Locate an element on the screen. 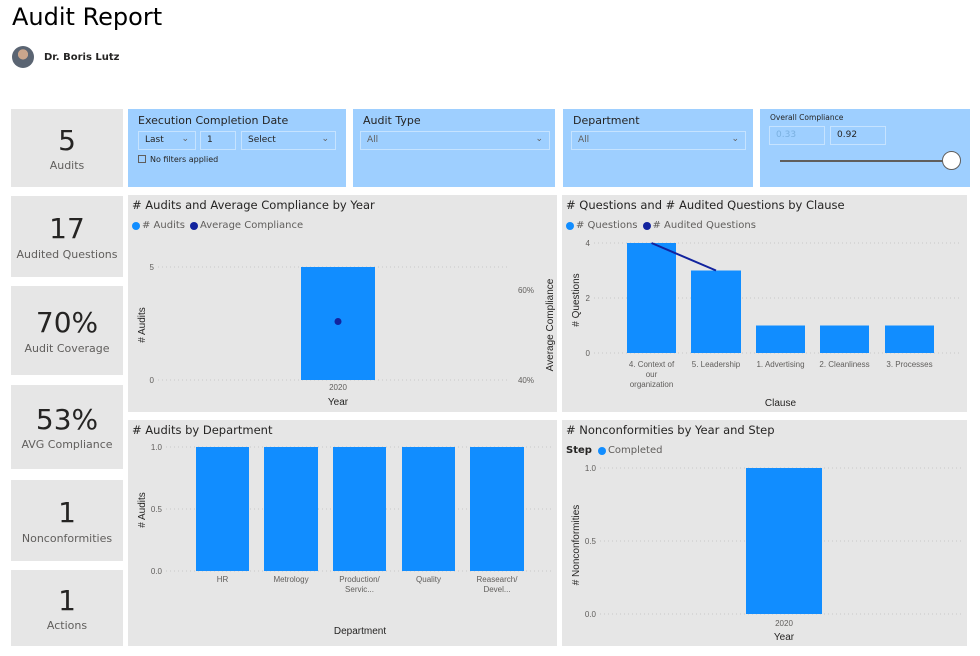 This screenshot has height=656, width=980. kpi-value: 70% is located at coordinates (67, 323).